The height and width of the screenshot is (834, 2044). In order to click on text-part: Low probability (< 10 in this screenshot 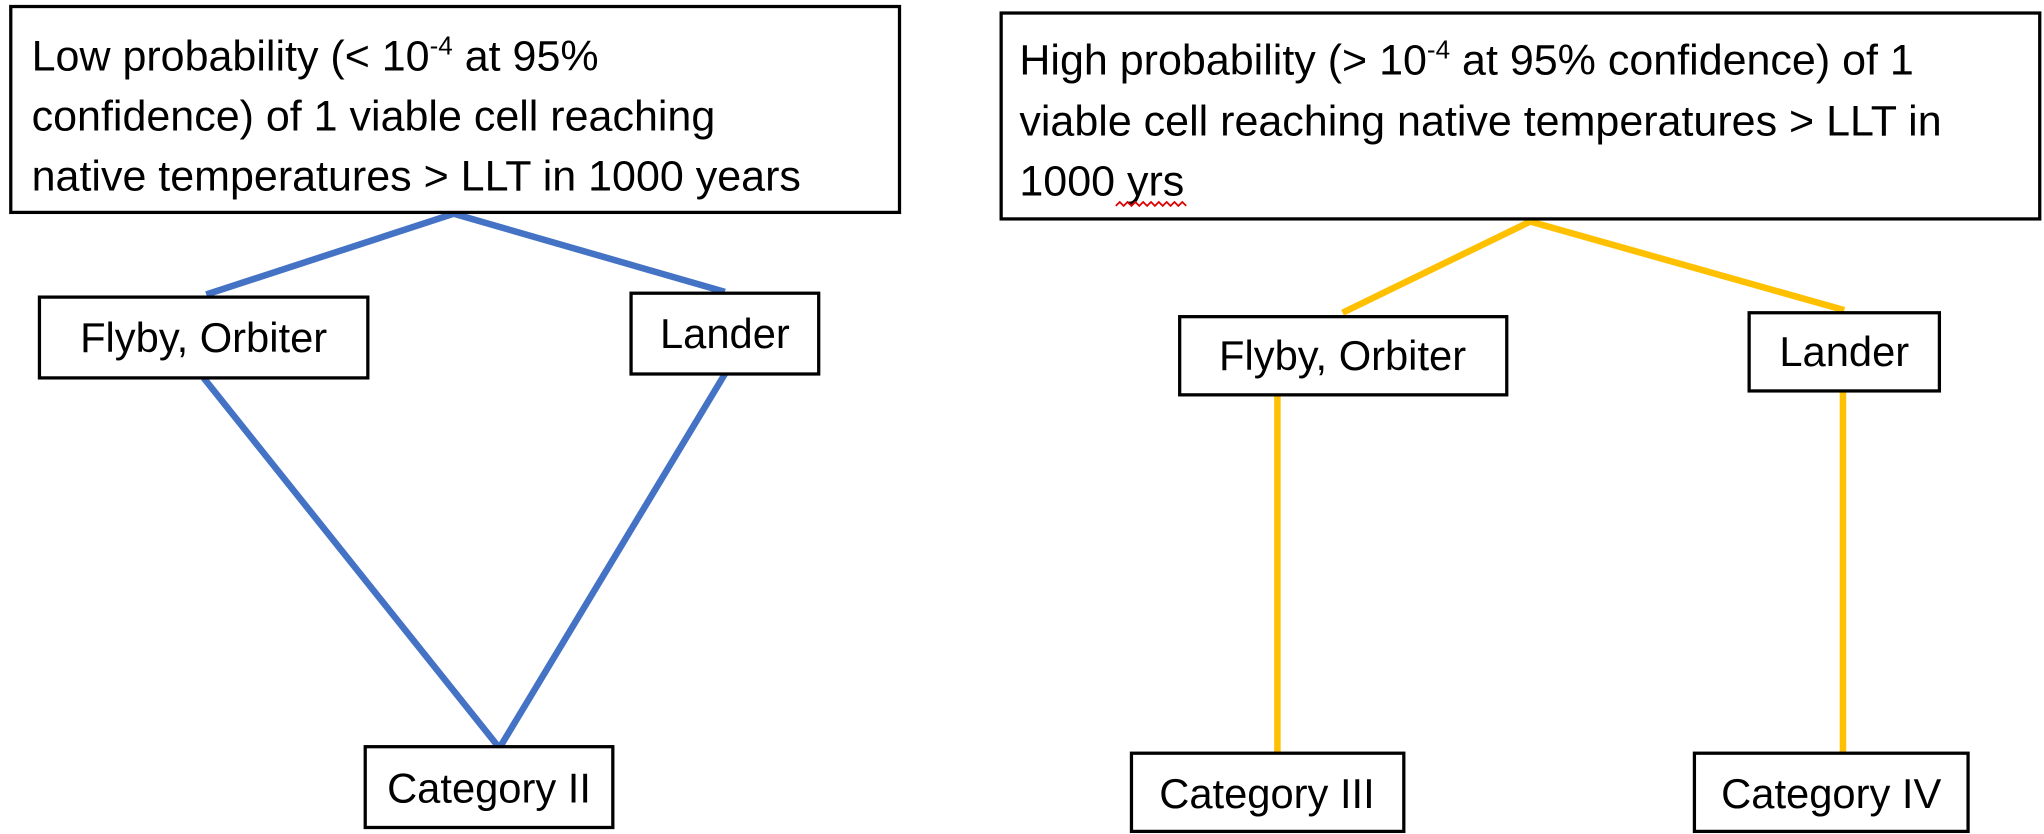, I will do `click(231, 56)`.